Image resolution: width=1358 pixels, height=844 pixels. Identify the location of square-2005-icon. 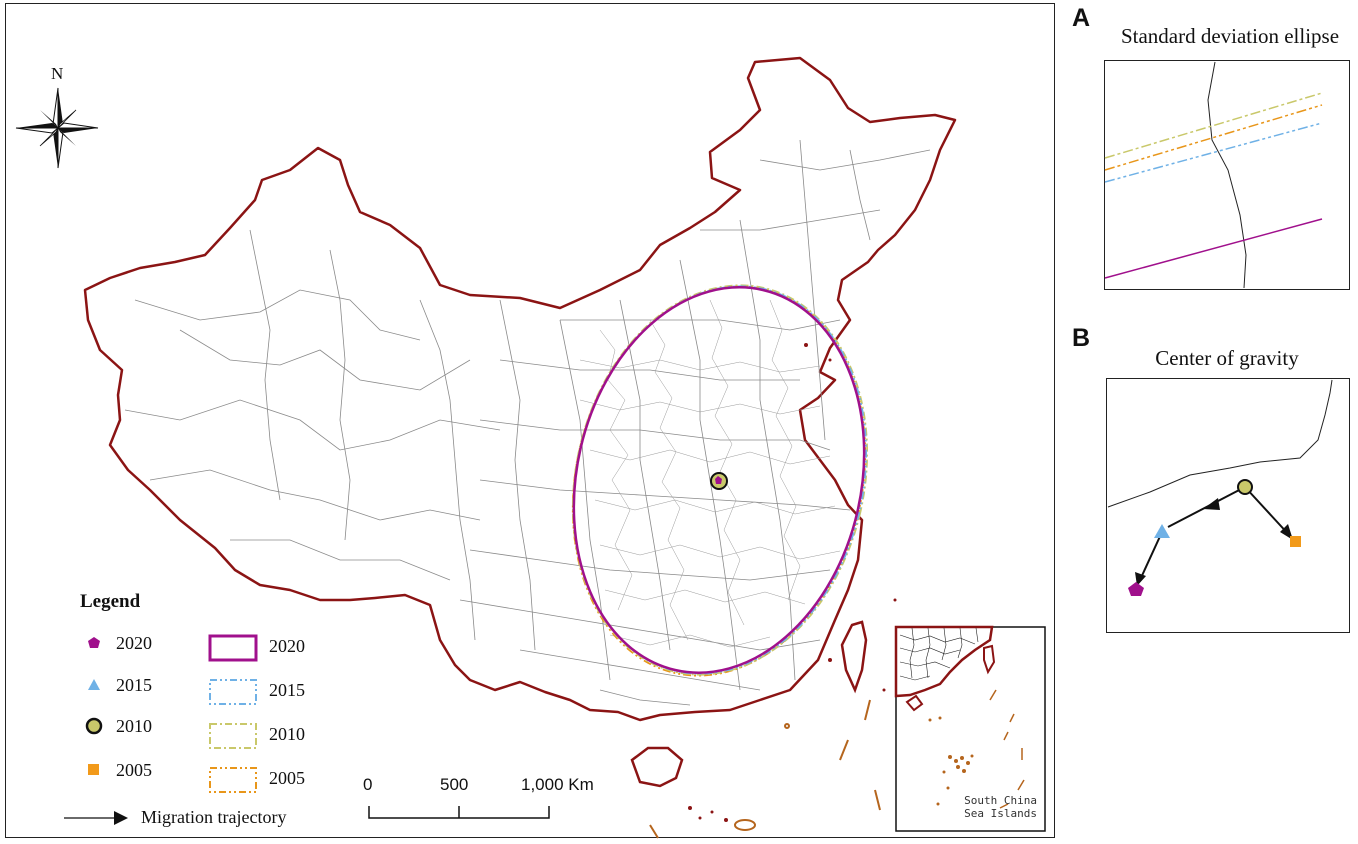
(93, 769).